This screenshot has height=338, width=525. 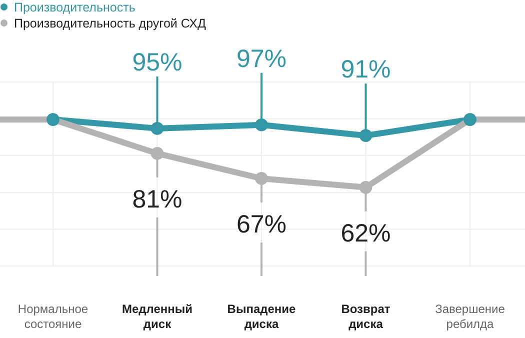 I want to click on legend-label: Производительность другой СХД, so click(x=110, y=23).